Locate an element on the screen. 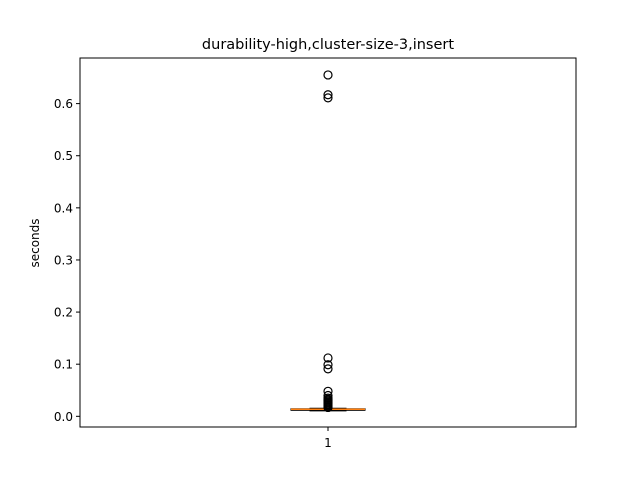 This screenshot has width=640, height=480. y-axis-label: seconds is located at coordinates (35, 242).